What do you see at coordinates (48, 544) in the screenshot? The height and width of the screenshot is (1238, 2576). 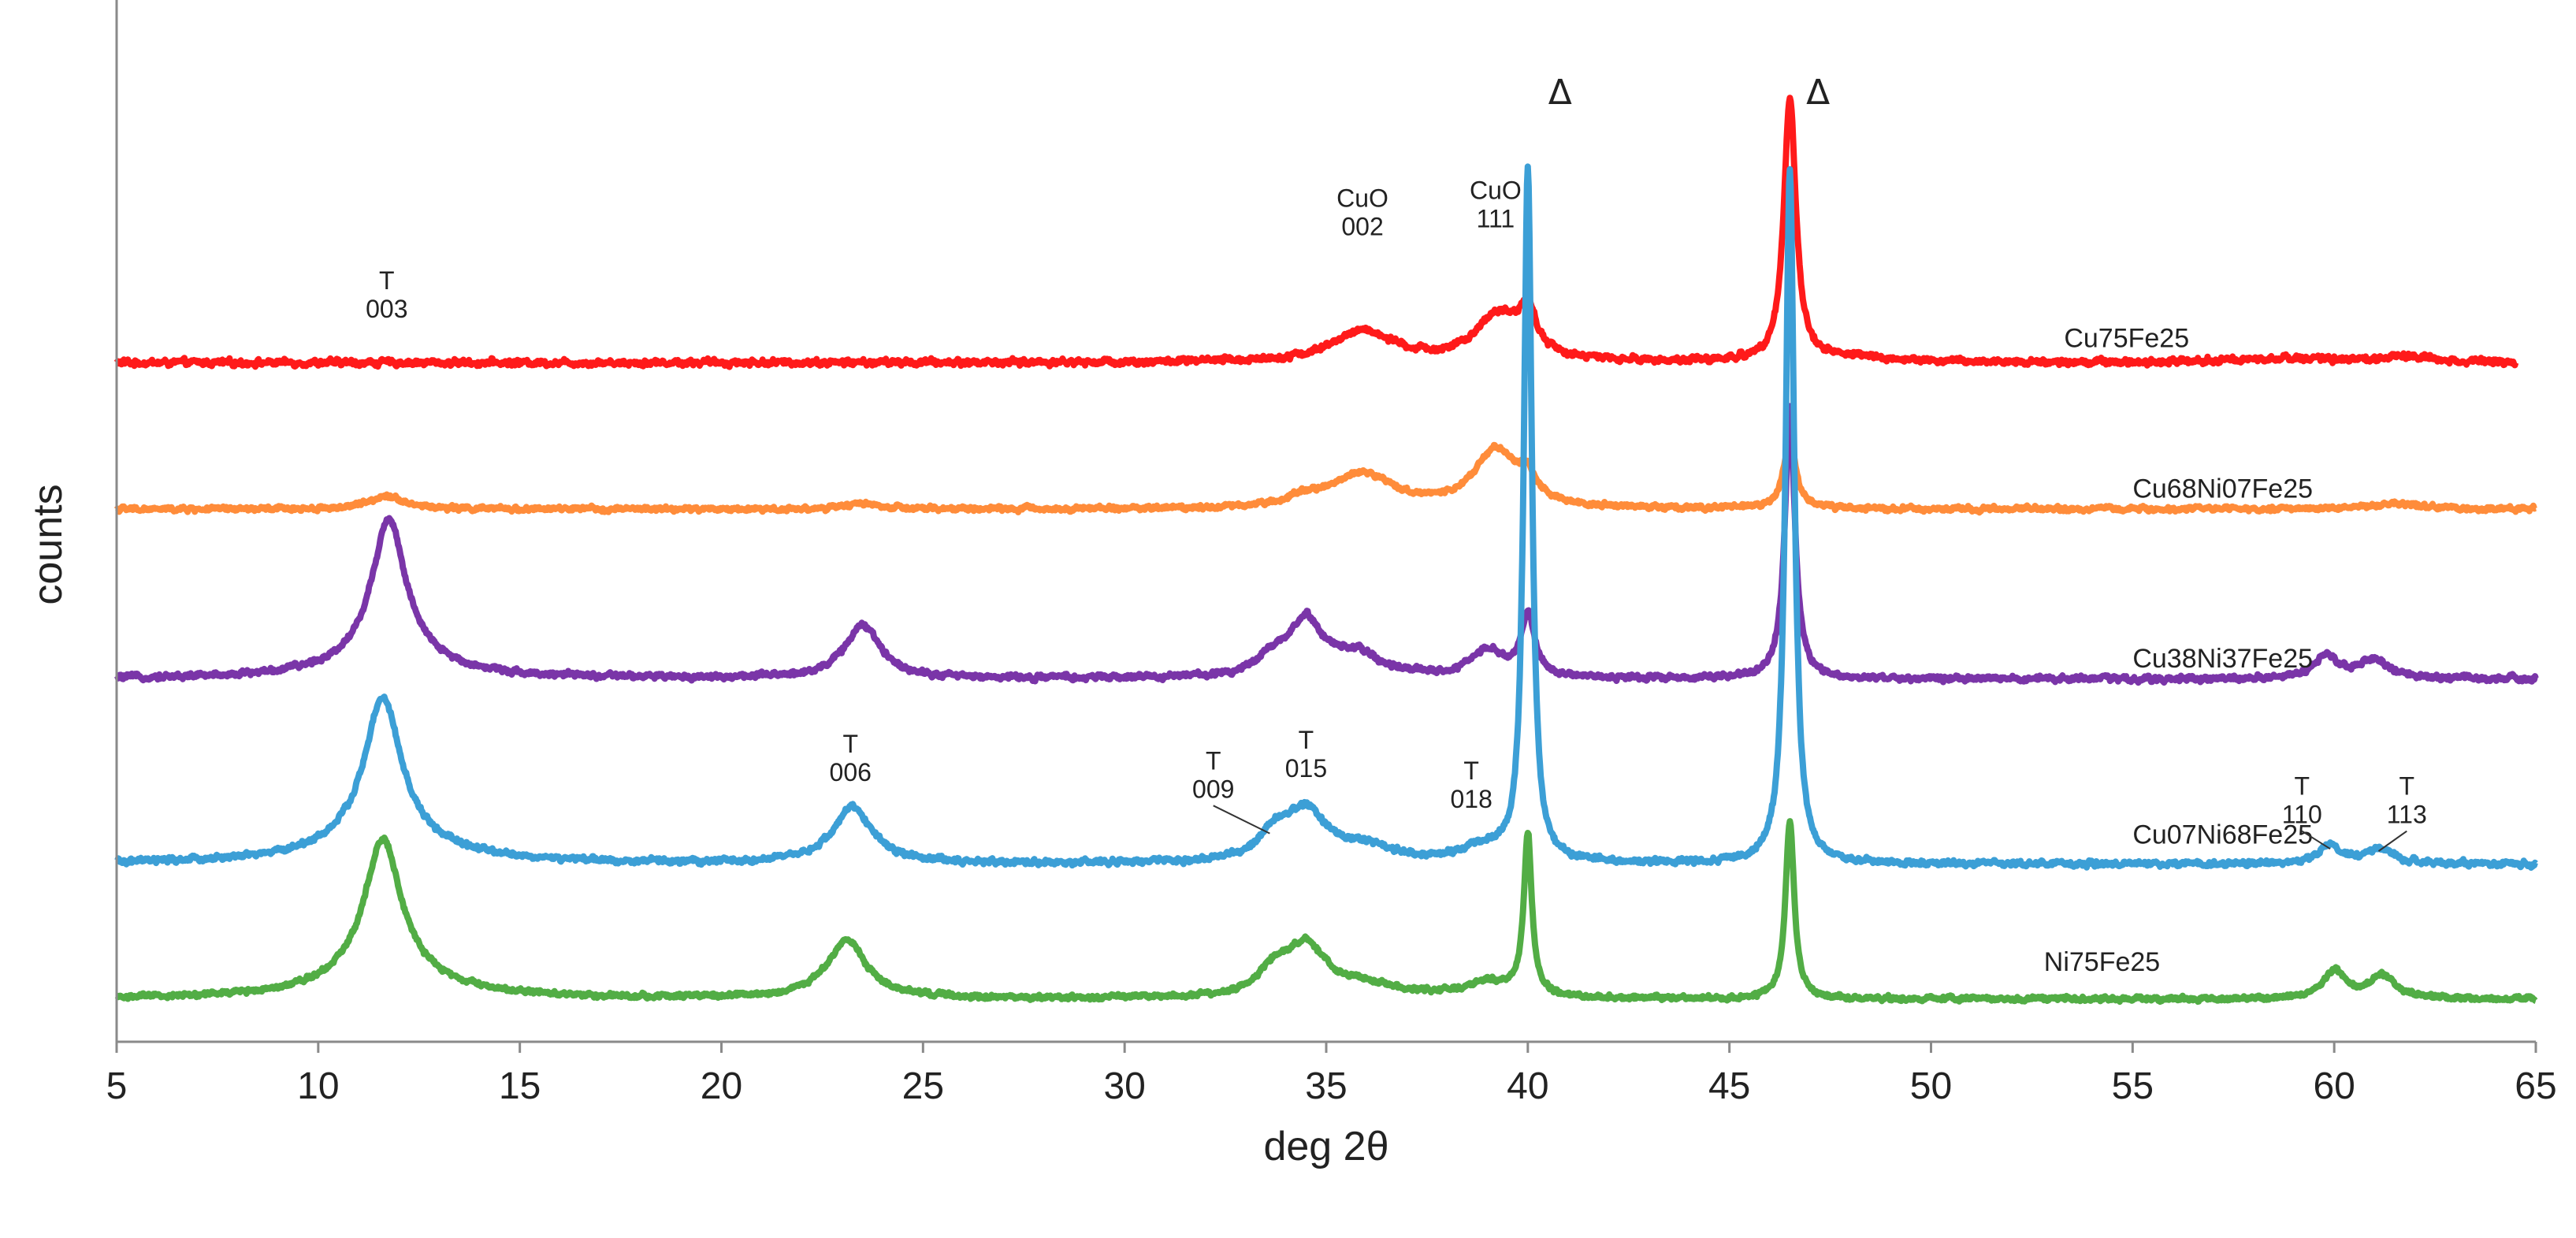 I see `y-axis-title: counts` at bounding box center [48, 544].